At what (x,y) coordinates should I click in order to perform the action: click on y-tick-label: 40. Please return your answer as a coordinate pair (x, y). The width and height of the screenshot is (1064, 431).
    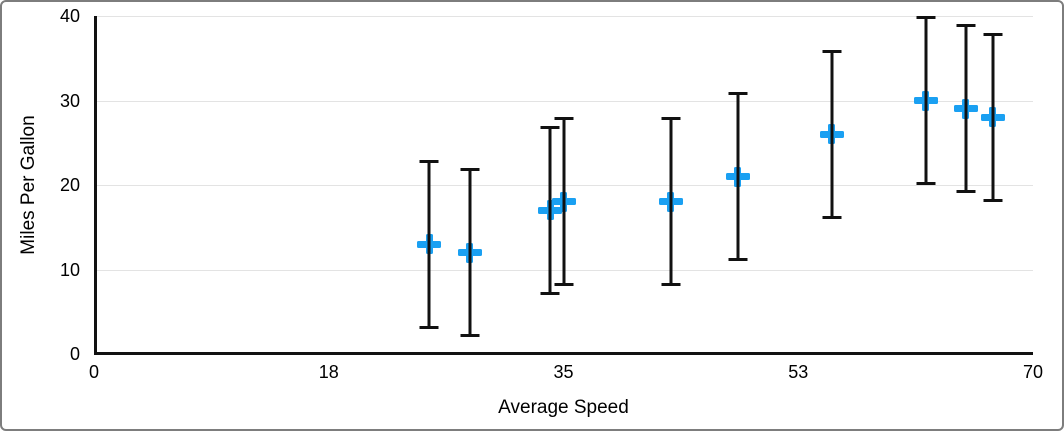
    Looking at the image, I should click on (69, 16).